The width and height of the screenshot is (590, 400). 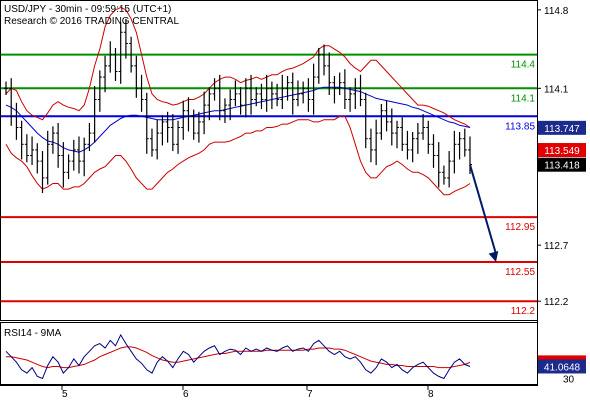 What do you see at coordinates (556, 89) in the screenshot?
I see `y-tick-label-1: 114.1` at bounding box center [556, 89].